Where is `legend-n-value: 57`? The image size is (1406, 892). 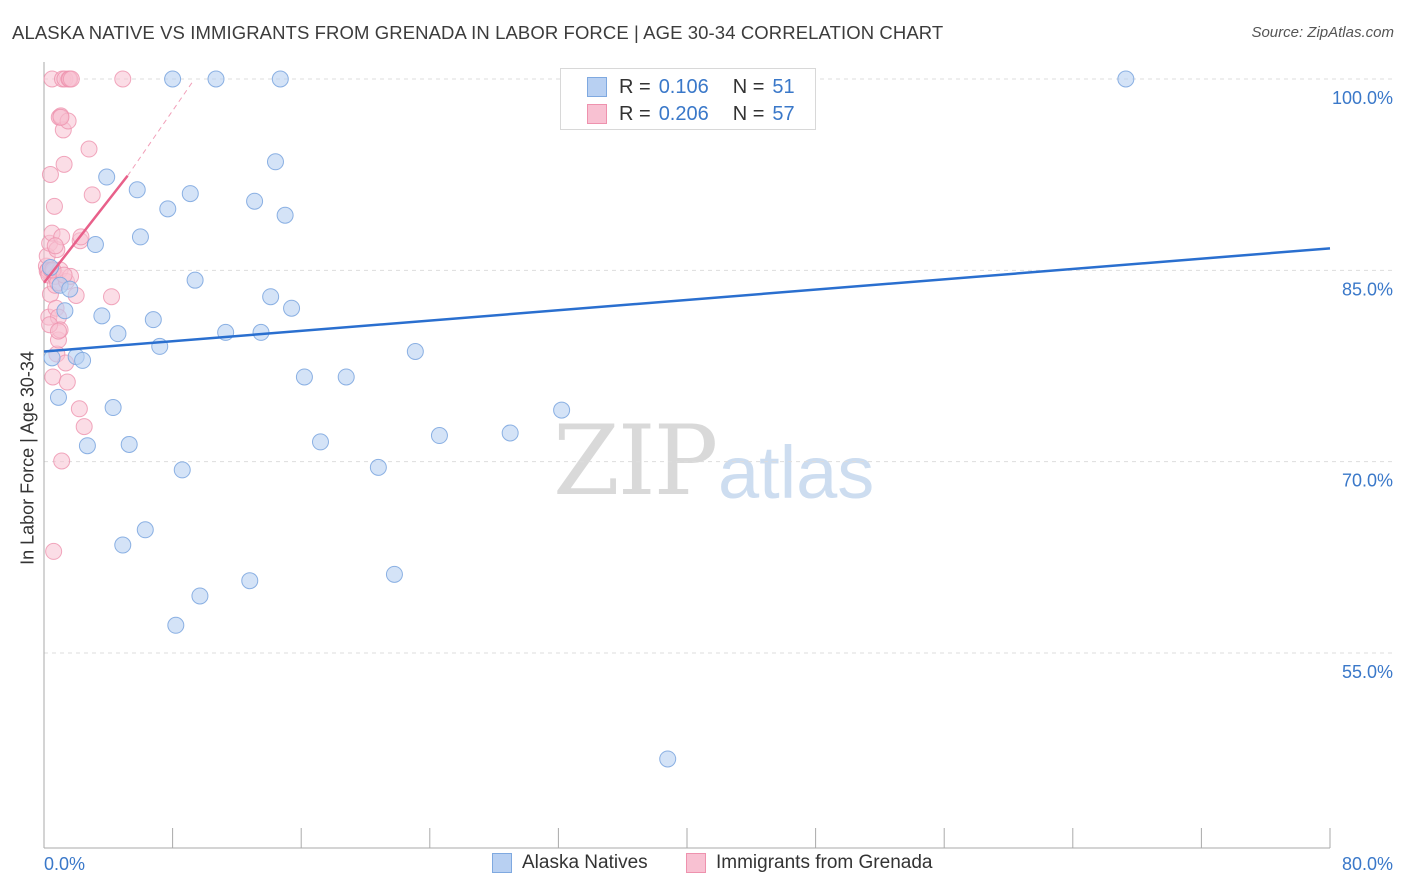 legend-n-value: 57 is located at coordinates (783, 113).